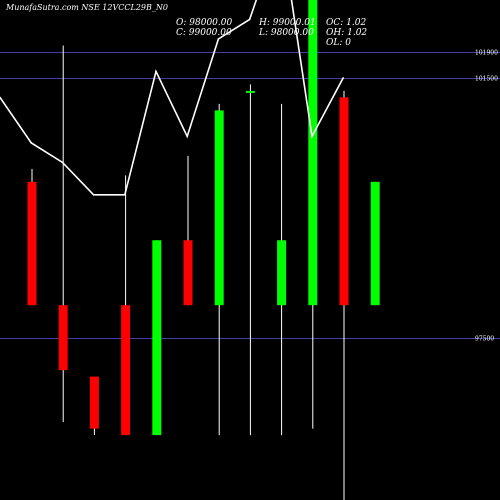 This screenshot has height=500, width=500. Describe the element at coordinates (486, 53) in the screenshot. I see `y-tick-label: 101900` at that location.